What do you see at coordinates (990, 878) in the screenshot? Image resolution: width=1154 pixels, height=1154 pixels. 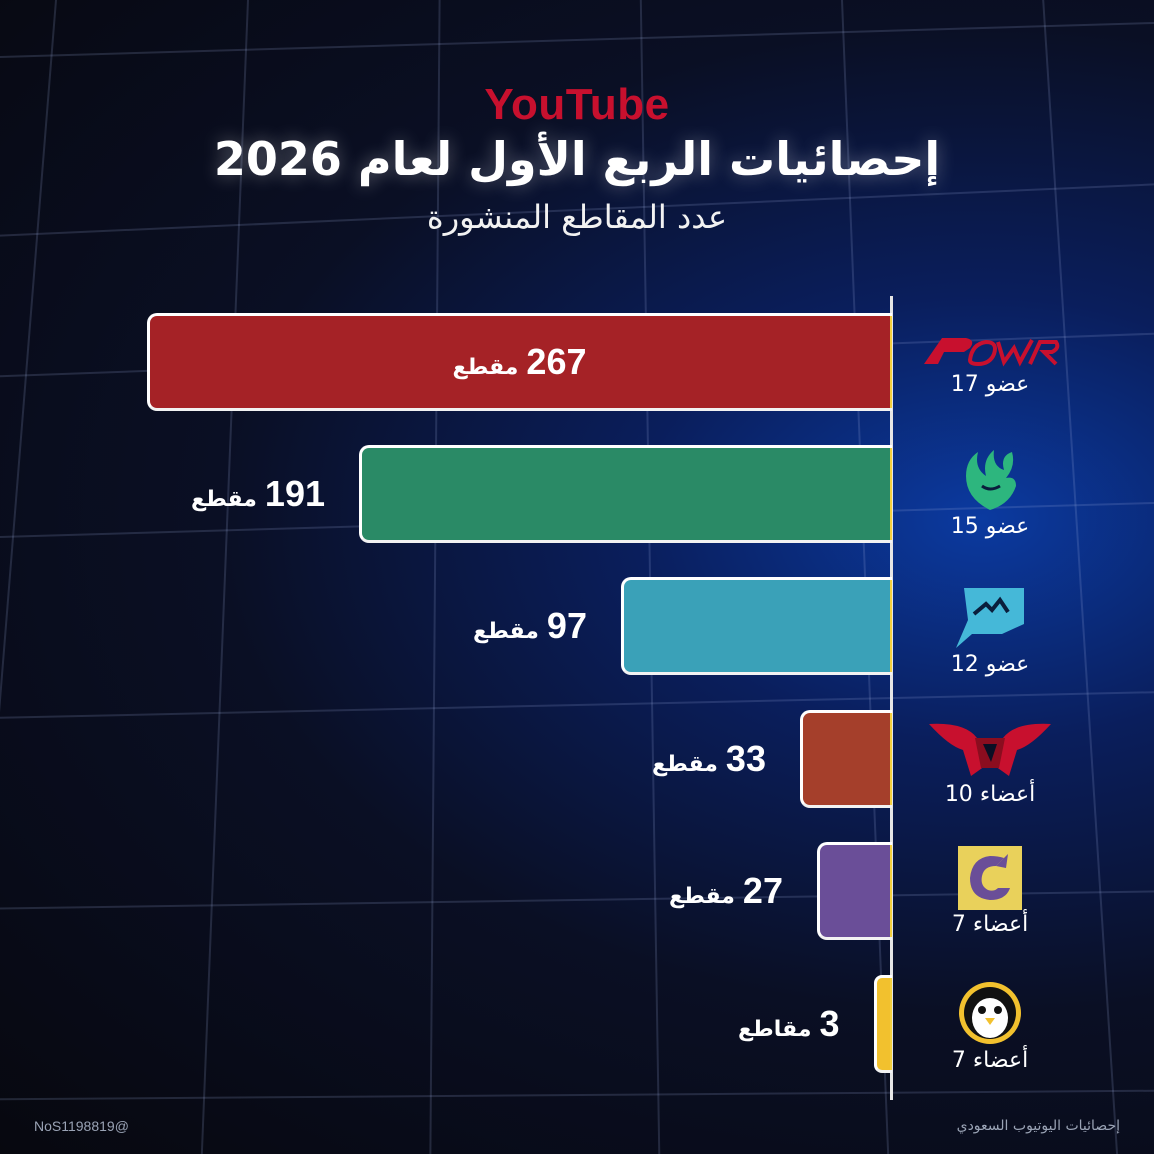 I see `team5-dragon-logo-icon` at bounding box center [990, 878].